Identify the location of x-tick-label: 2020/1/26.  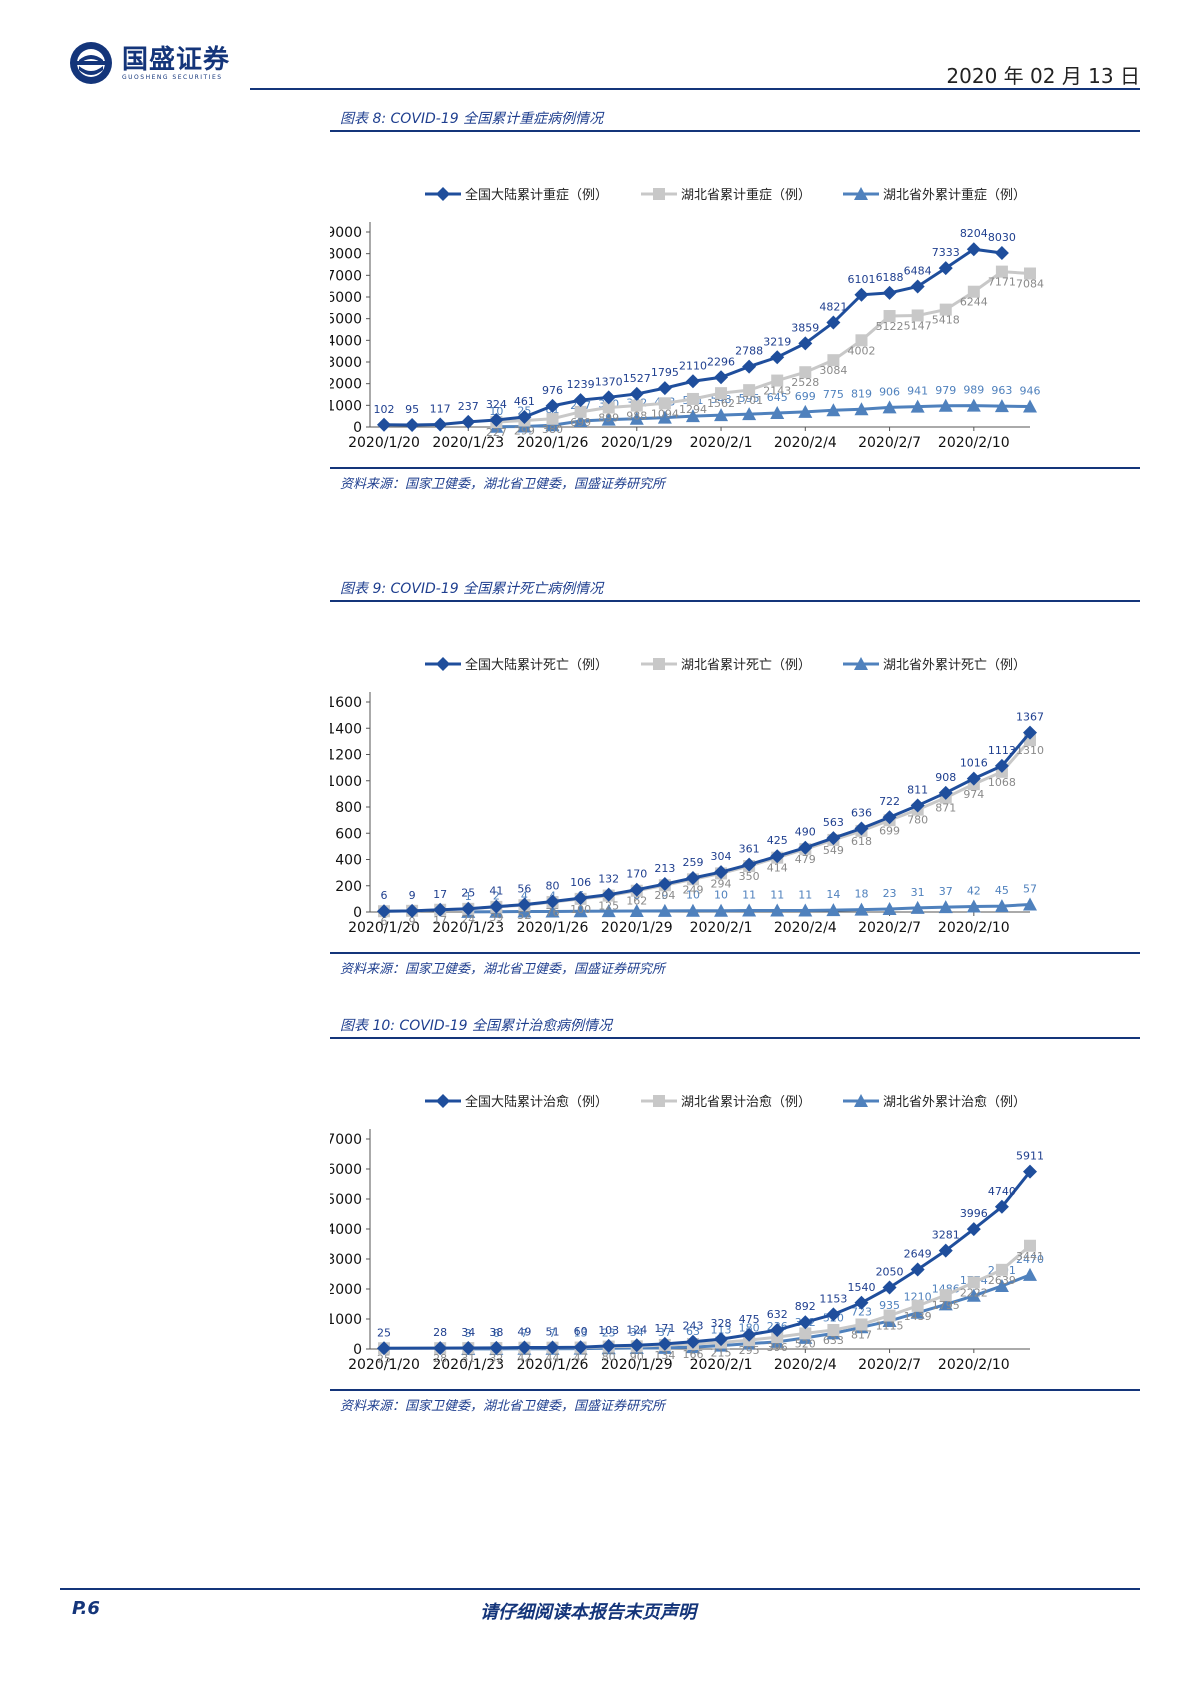
(553, 443).